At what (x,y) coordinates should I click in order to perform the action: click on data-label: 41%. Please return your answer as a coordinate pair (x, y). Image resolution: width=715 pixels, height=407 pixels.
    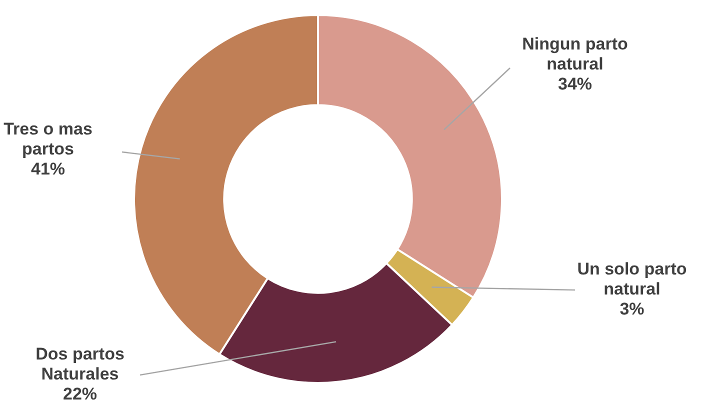
    Looking at the image, I should click on (48, 169).